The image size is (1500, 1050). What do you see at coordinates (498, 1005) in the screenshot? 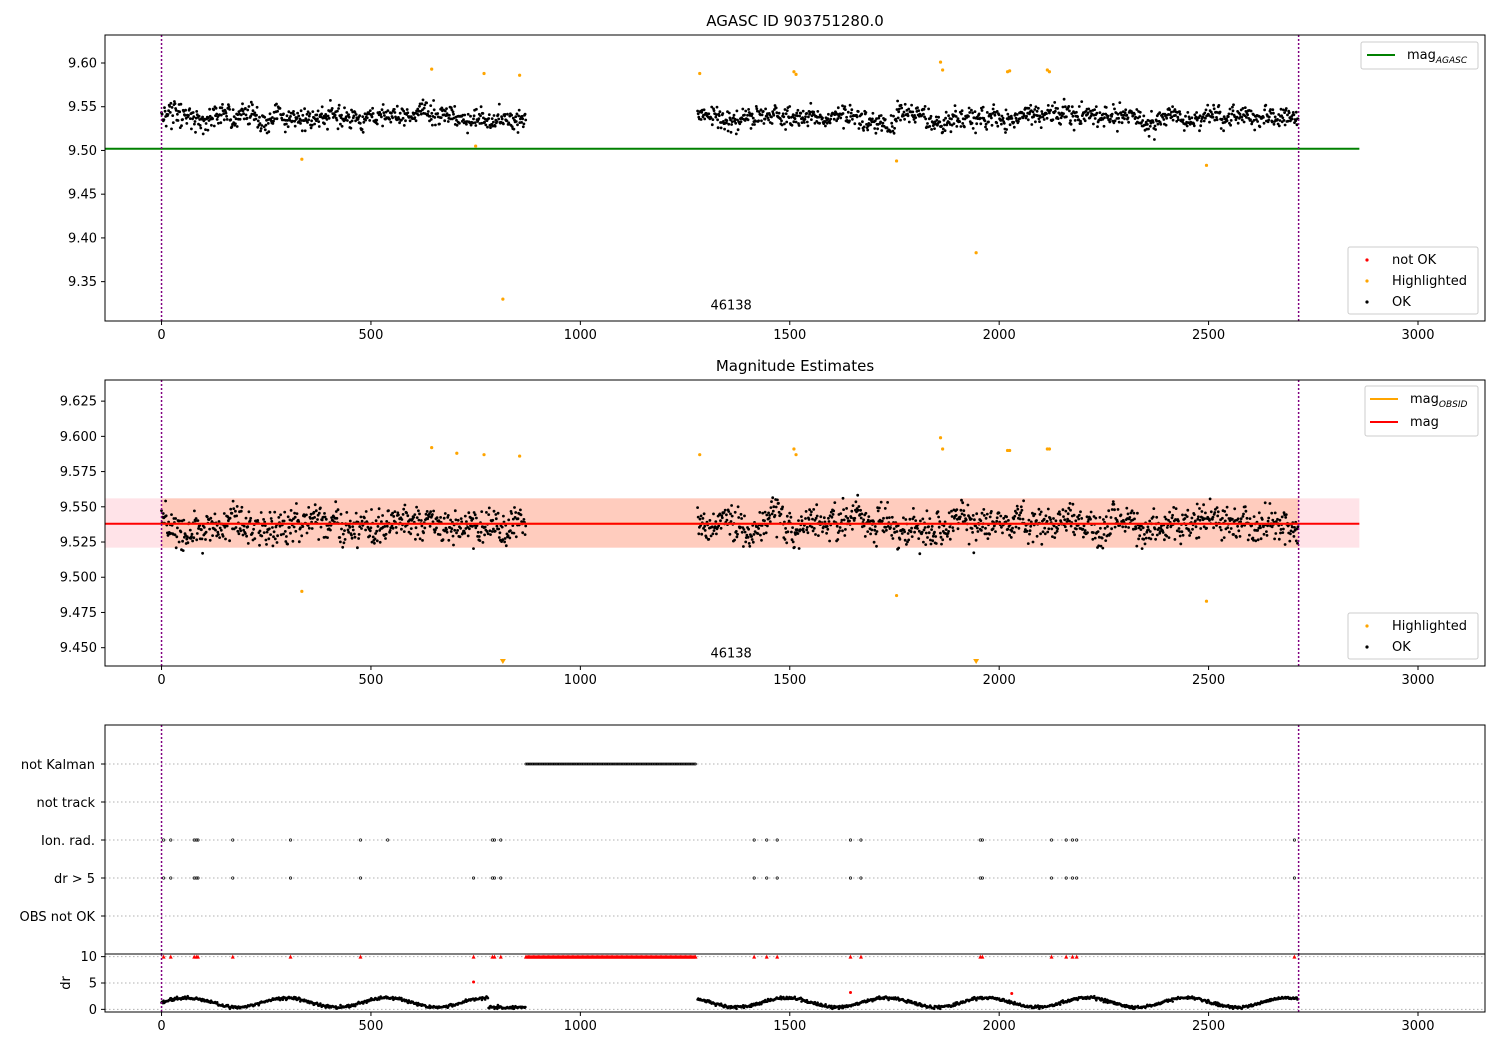
I see `panel-dr-point` at bounding box center [498, 1005].